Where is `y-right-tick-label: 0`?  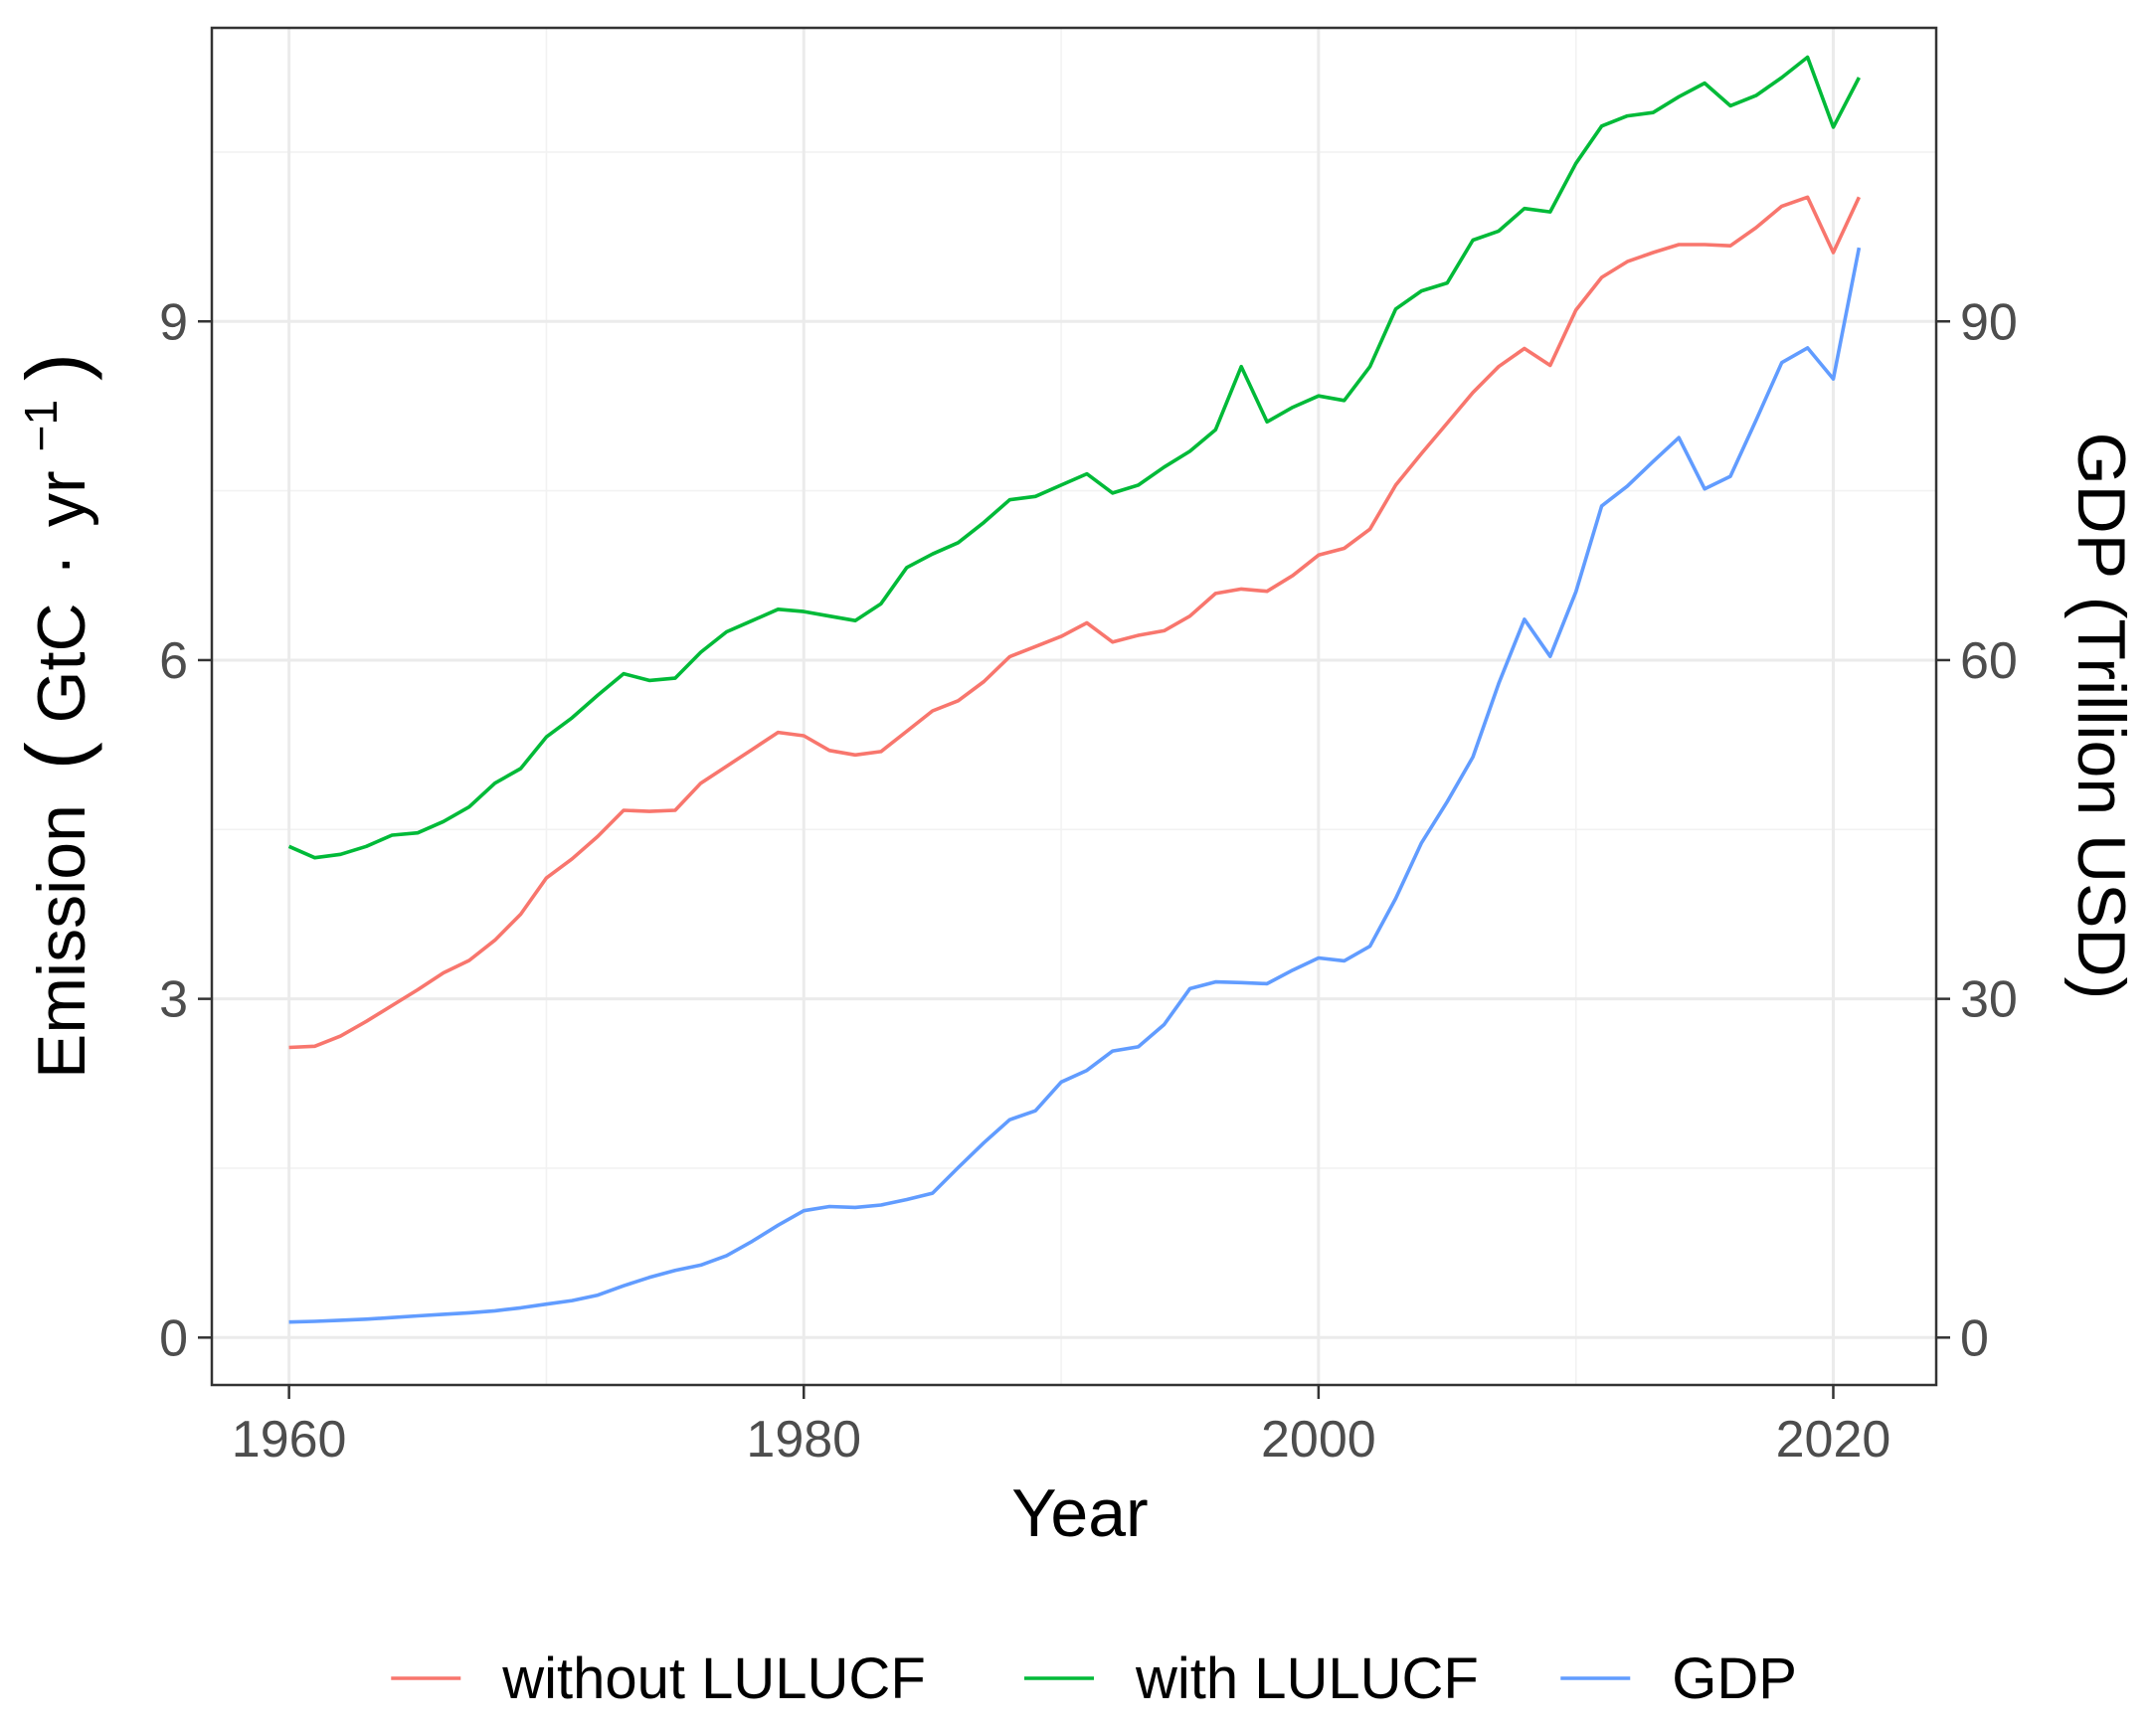
y-right-tick-label: 0 is located at coordinates (1974, 1338).